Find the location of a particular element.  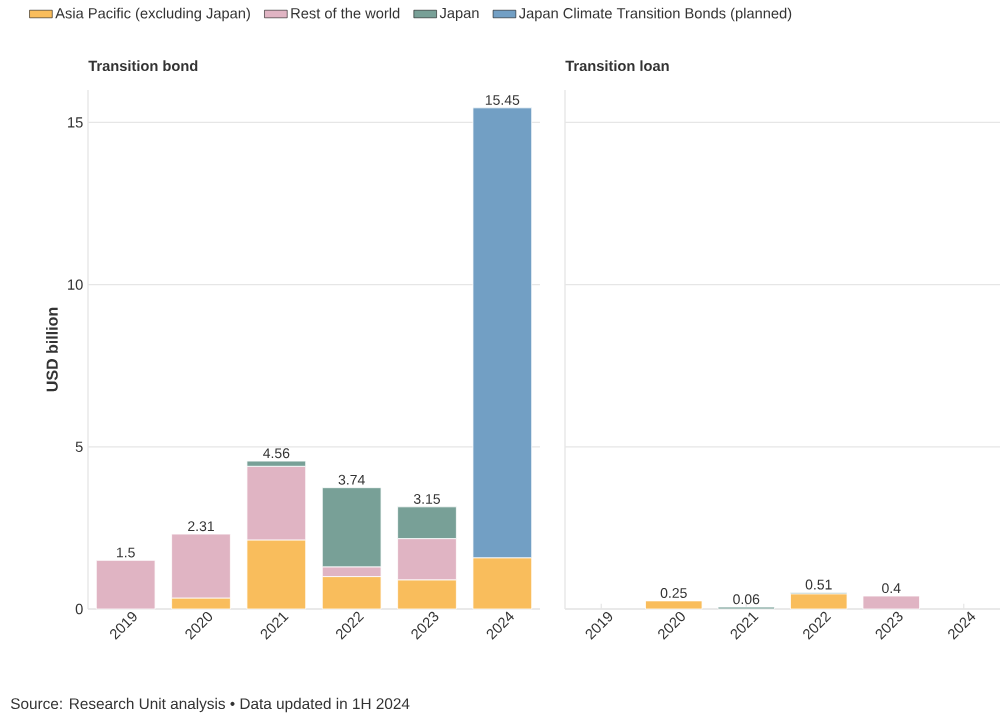

legend-label: Rest of the world is located at coordinates (345, 13).